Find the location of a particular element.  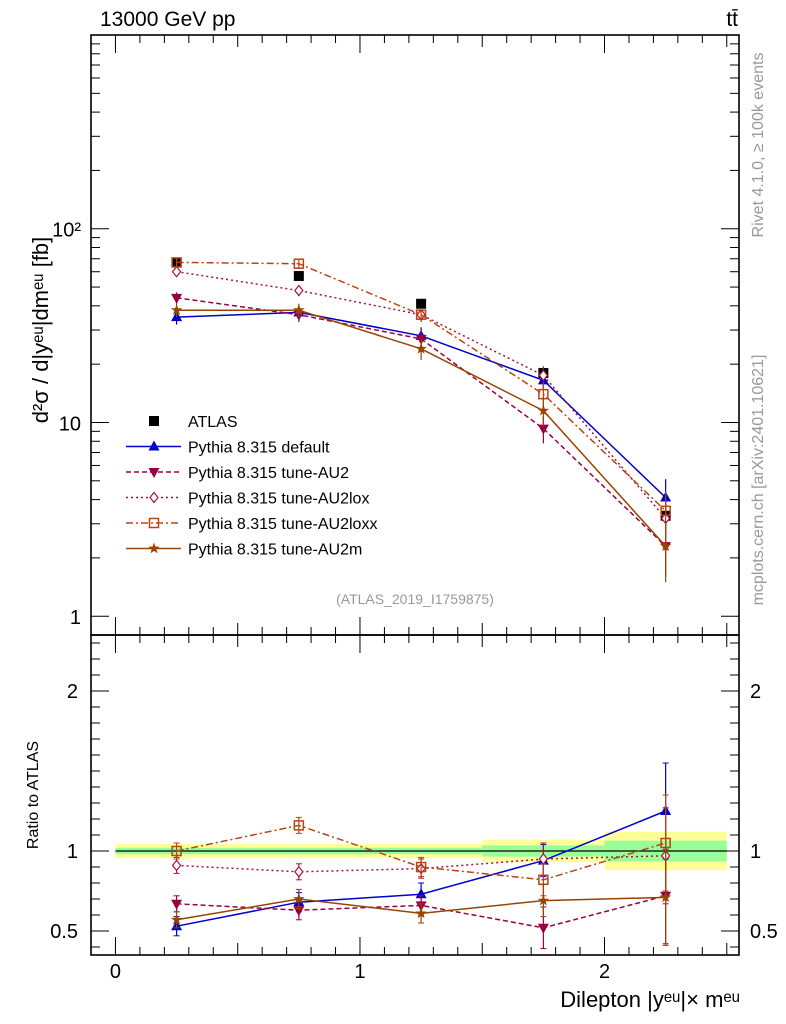

legend-marker-au2lox is located at coordinates (154, 497).